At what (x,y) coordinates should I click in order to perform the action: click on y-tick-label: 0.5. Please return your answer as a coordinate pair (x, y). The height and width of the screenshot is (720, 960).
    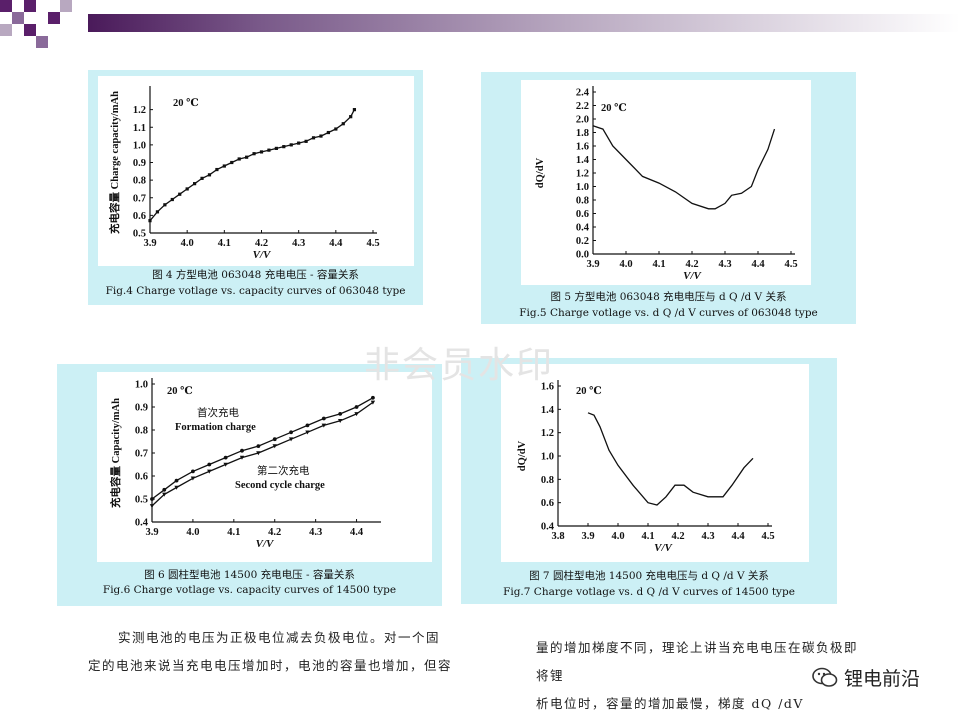
    Looking at the image, I should click on (141, 500).